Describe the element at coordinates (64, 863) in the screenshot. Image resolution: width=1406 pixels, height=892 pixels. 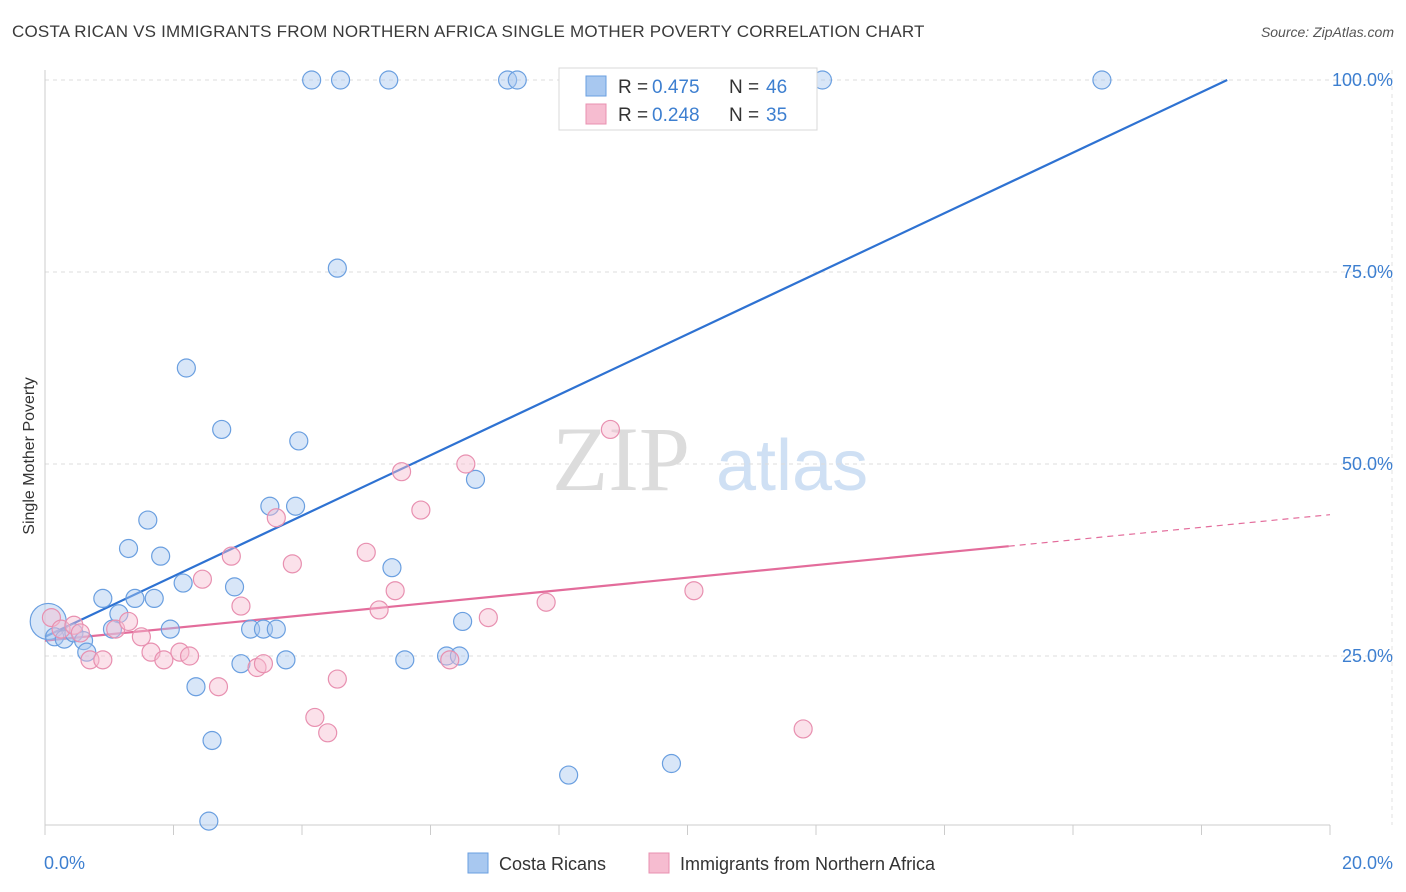
I see `x-tick-label: 0.0%` at that location.